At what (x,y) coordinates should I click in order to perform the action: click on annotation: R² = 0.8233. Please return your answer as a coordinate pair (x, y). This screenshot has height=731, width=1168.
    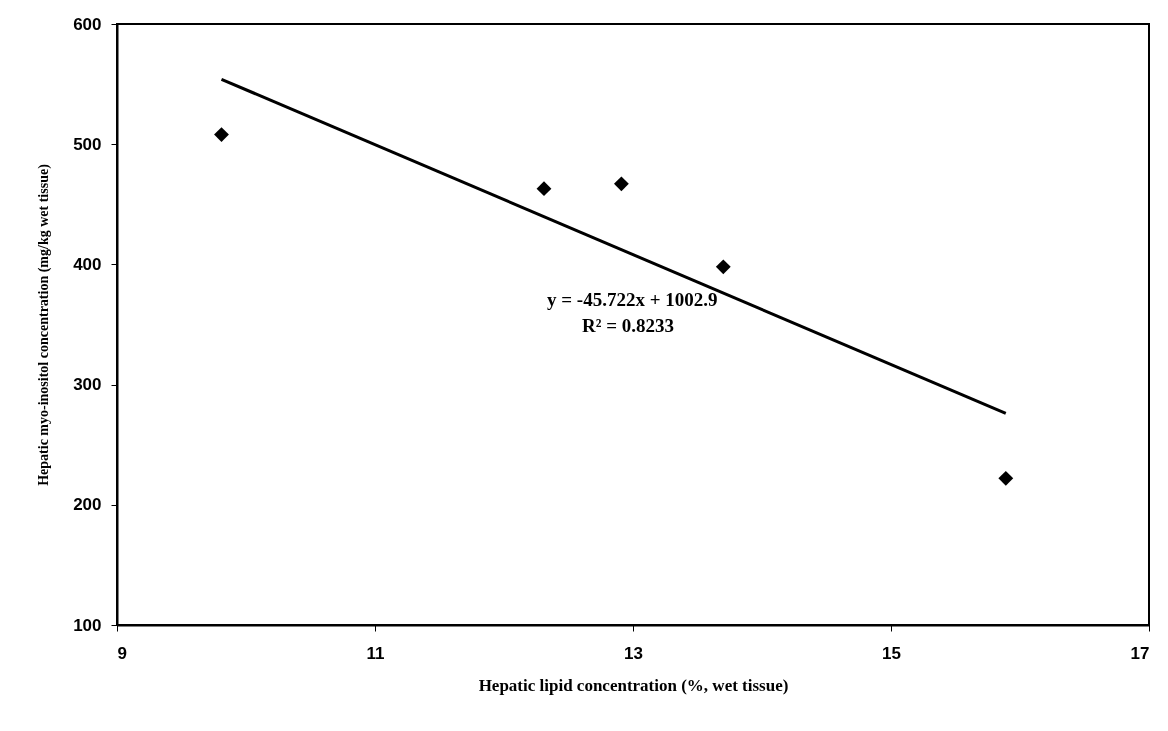
    Looking at the image, I should click on (628, 325).